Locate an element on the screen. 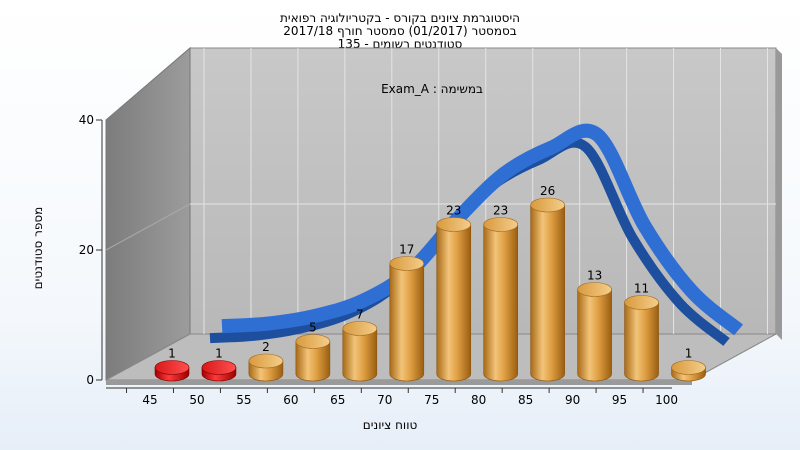 This screenshot has height=450, width=800. bar-85: 26 is located at coordinates (547, 283).